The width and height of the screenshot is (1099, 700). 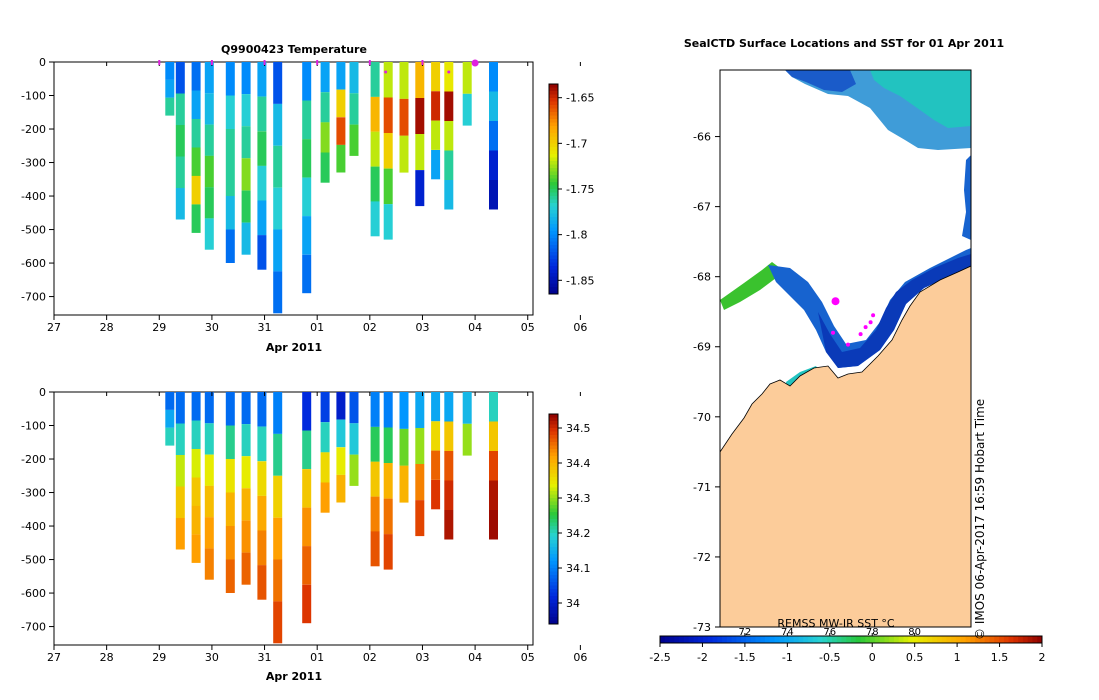 I want to click on sst-tick-label: 1, so click(x=957, y=657).